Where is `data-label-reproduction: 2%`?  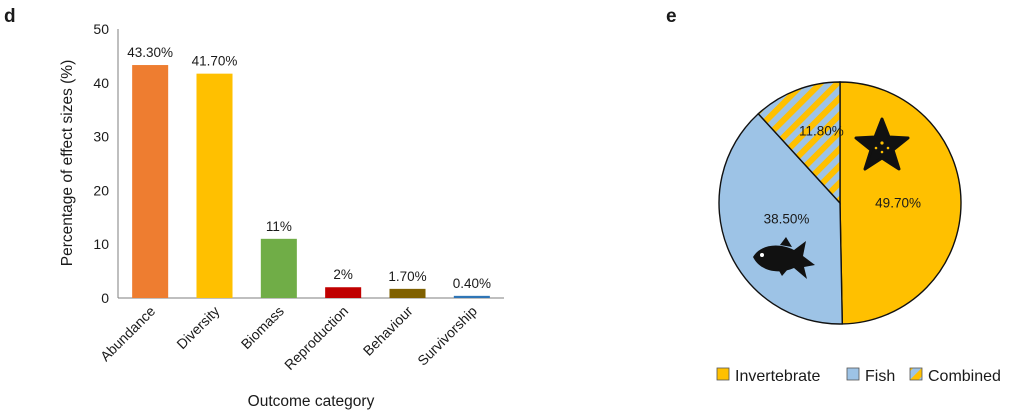 data-label-reproduction: 2% is located at coordinates (343, 274).